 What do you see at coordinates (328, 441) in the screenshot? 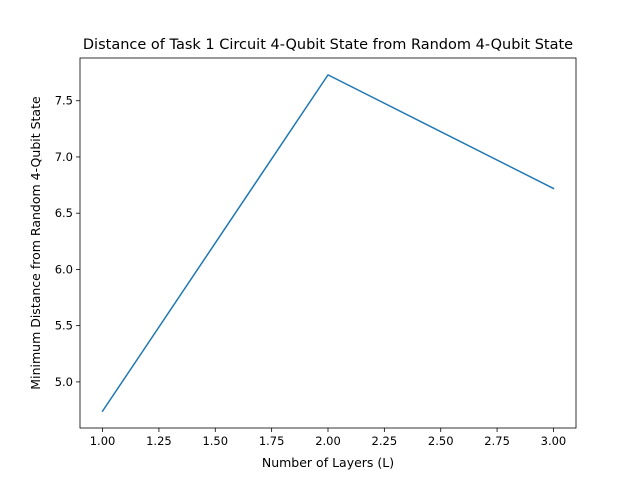
I see `x-tick-label: 2.00` at bounding box center [328, 441].